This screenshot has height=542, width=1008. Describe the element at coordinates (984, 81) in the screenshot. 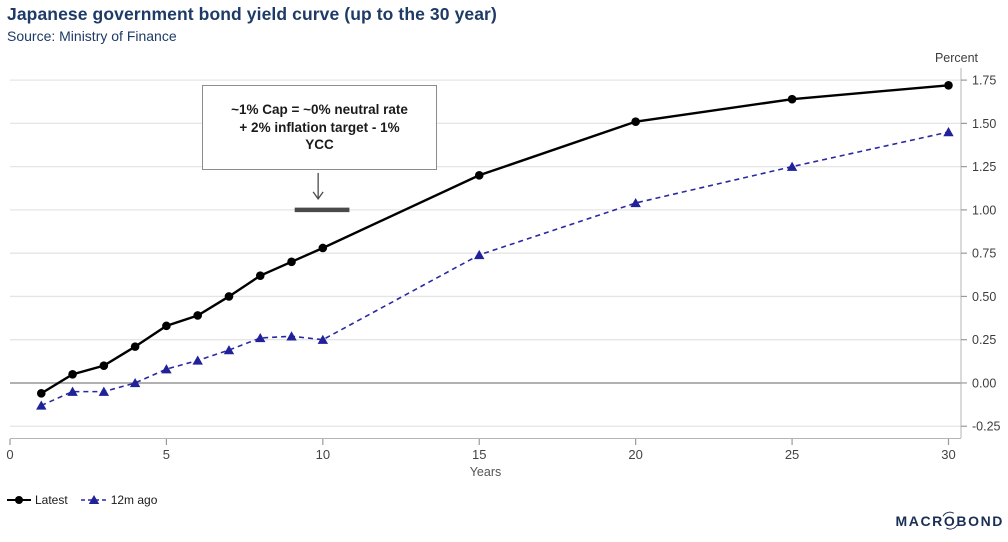

I see `y-tick-label: 1.75` at that location.